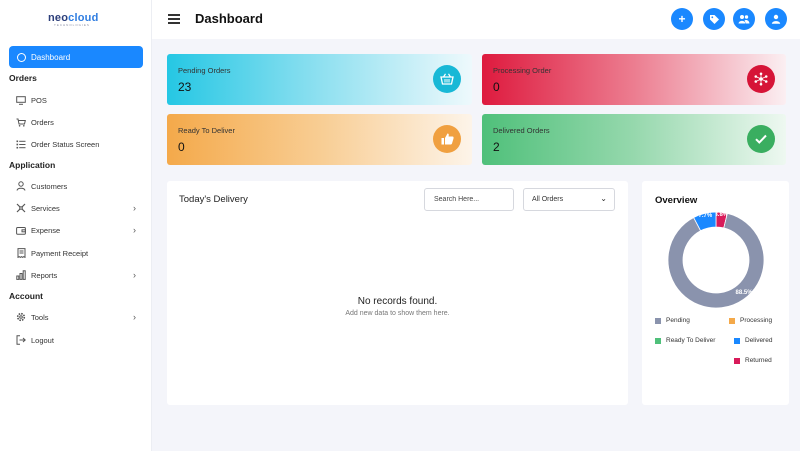 This screenshot has width=800, height=451. Describe the element at coordinates (76, 230) in the screenshot. I see `sidebar-item-expense: Expense ›` at that location.